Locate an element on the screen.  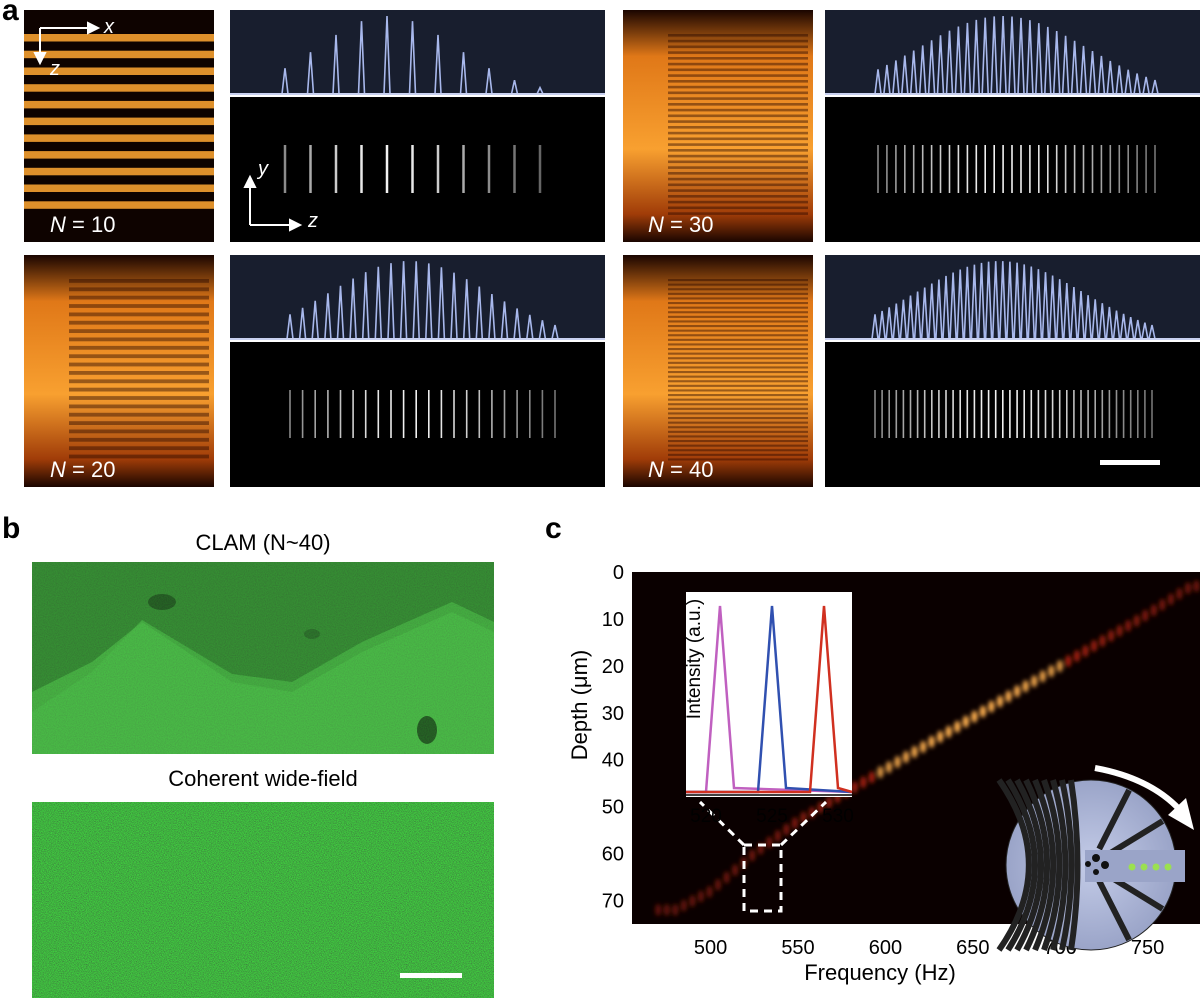
focal-image-n20 is located at coordinates (417, 414).